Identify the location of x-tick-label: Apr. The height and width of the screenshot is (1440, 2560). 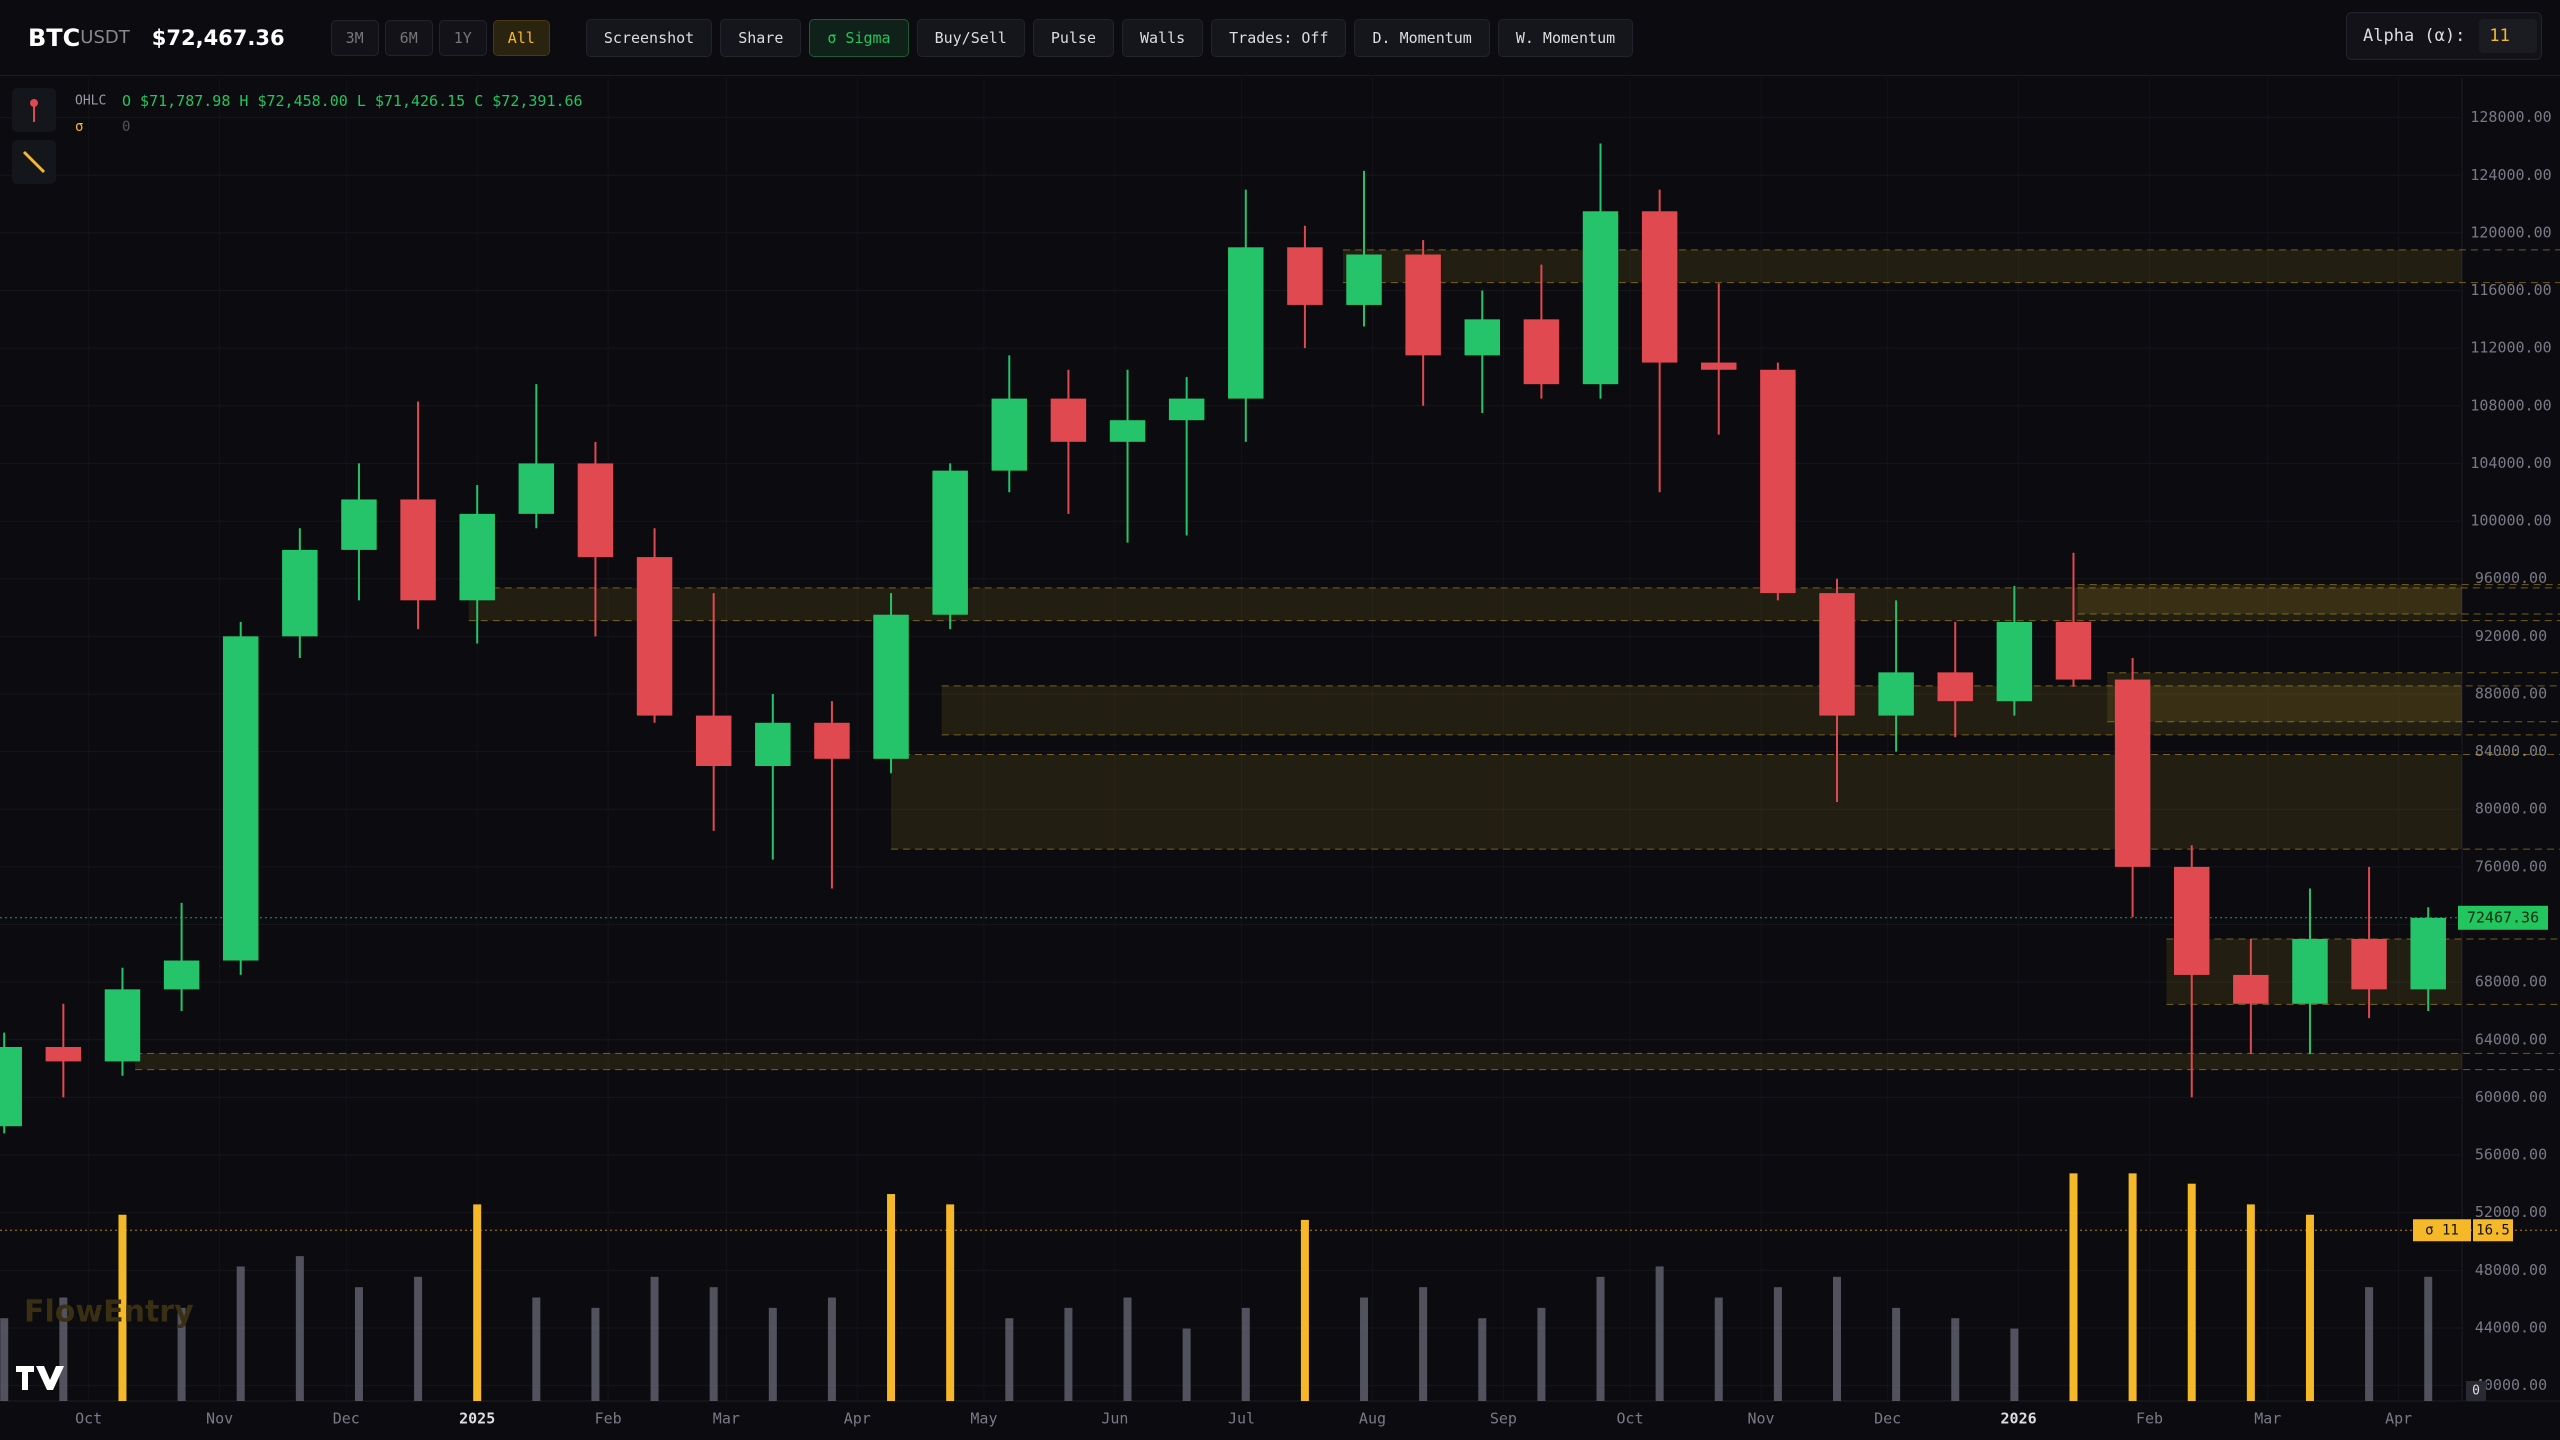
(2398, 1419).